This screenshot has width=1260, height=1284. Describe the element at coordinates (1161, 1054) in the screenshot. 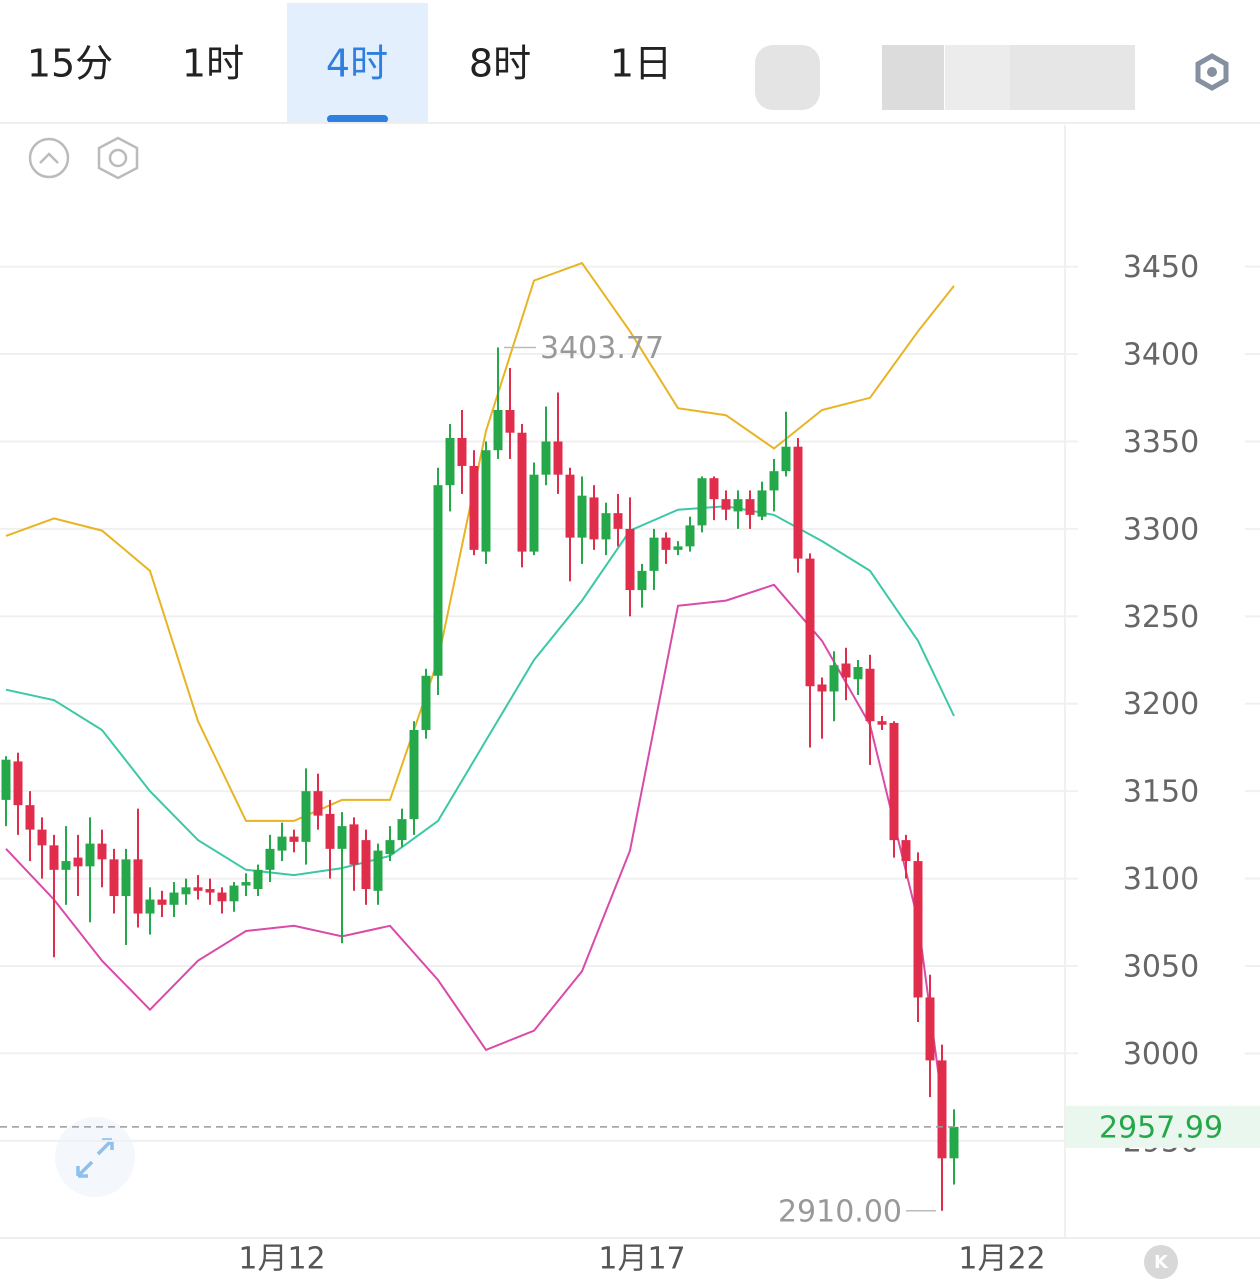

I see `y-tick-label: 3000` at that location.